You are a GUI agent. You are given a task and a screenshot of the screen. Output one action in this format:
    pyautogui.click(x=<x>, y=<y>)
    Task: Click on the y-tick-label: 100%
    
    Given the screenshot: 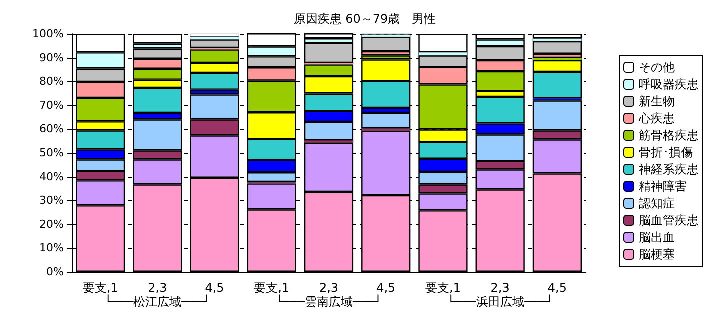 What is the action you would take?
    pyautogui.click(x=48, y=34)
    